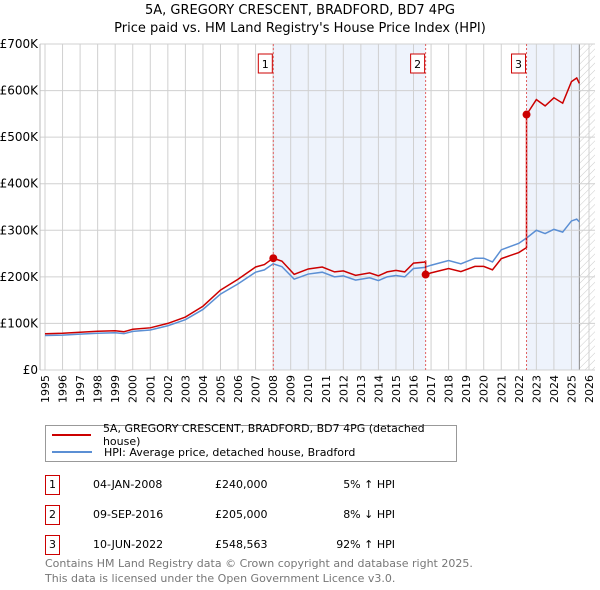 The image size is (600, 590). I want to click on y-tick-label: £100K, so click(19, 323).